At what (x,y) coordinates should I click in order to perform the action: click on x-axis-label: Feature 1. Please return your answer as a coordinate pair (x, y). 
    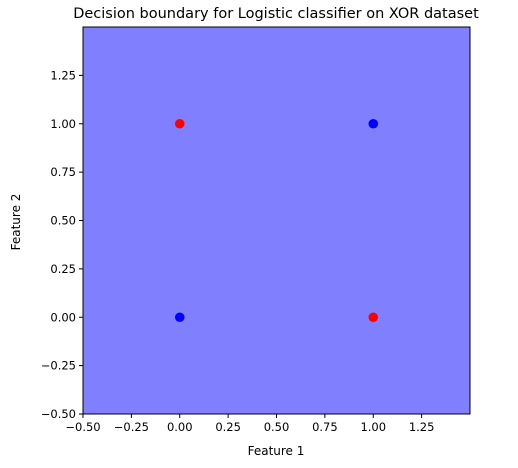
    Looking at the image, I should click on (276, 451).